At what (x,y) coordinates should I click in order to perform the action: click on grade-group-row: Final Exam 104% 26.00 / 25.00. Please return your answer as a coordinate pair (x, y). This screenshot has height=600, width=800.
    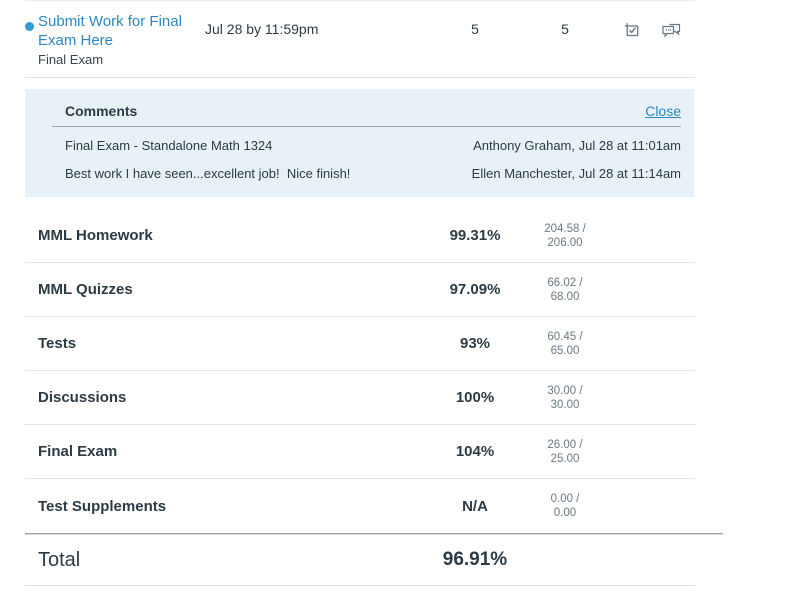
    Looking at the image, I should click on (360, 452).